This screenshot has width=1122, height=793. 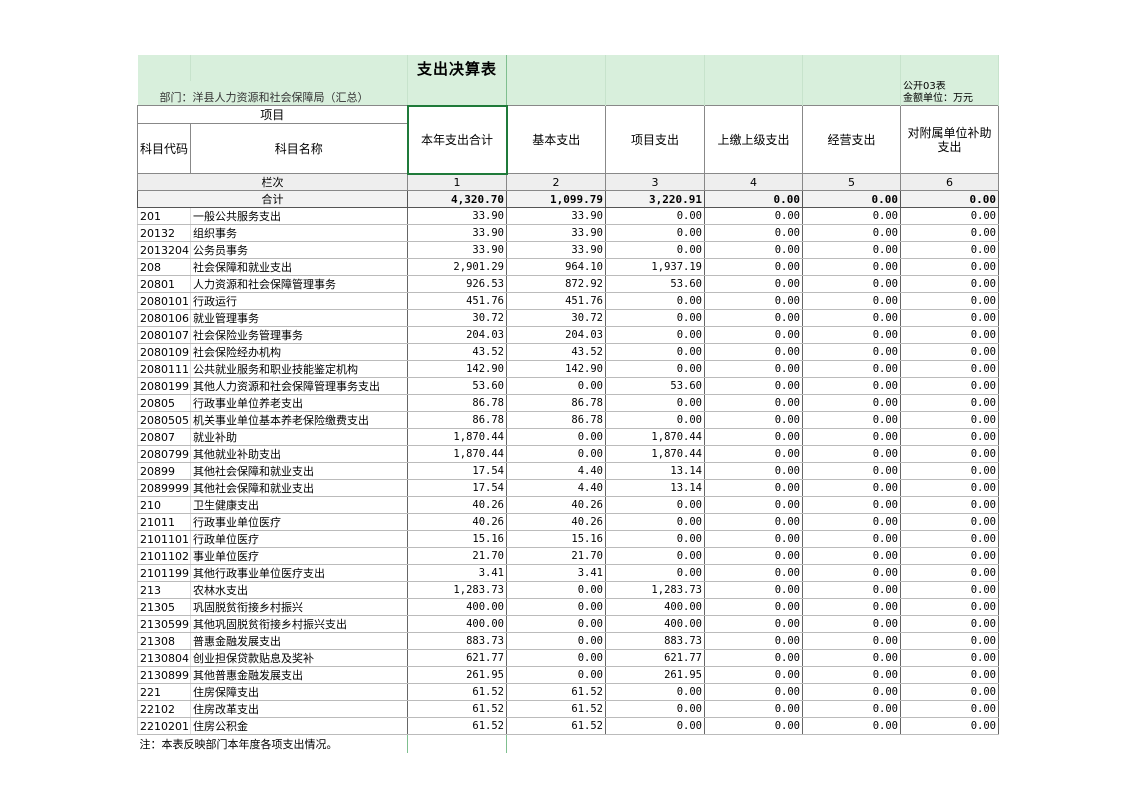 I want to click on col-number-3: 3, so click(x=655, y=182).